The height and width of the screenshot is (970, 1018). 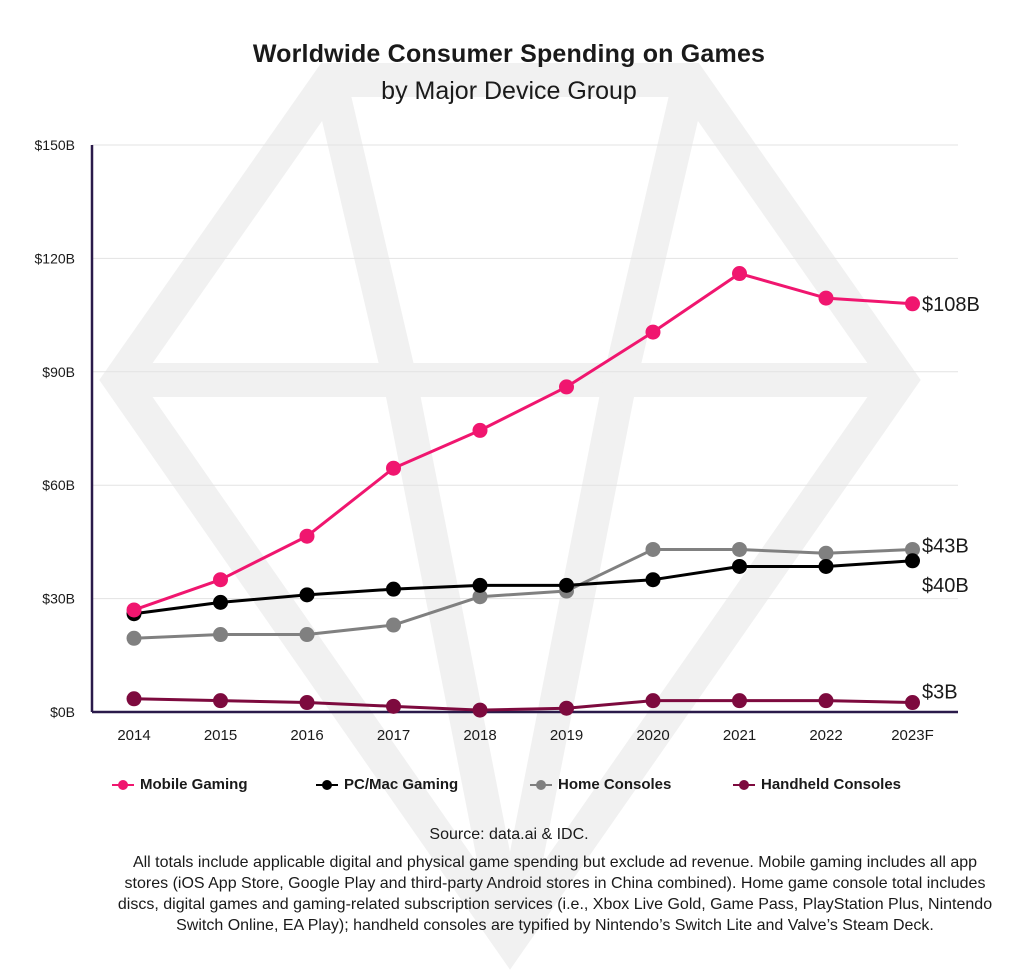 What do you see at coordinates (744, 785) in the screenshot?
I see `legend-swatch-handheld-consoles` at bounding box center [744, 785].